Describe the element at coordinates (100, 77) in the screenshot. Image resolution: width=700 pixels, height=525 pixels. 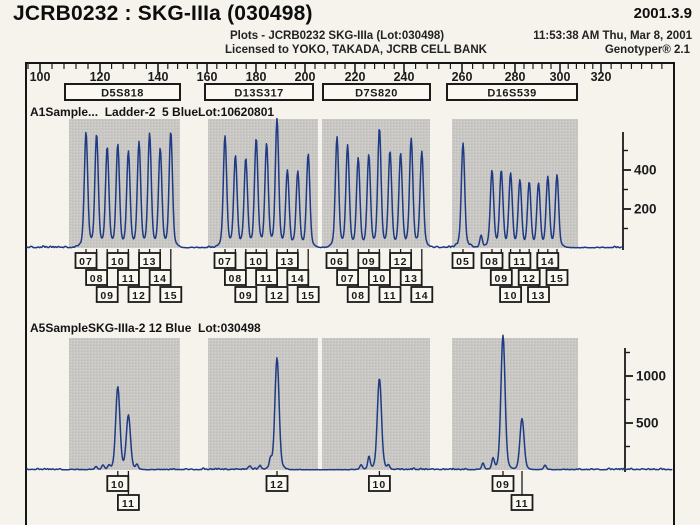
I see `x-tick-label: 120` at that location.